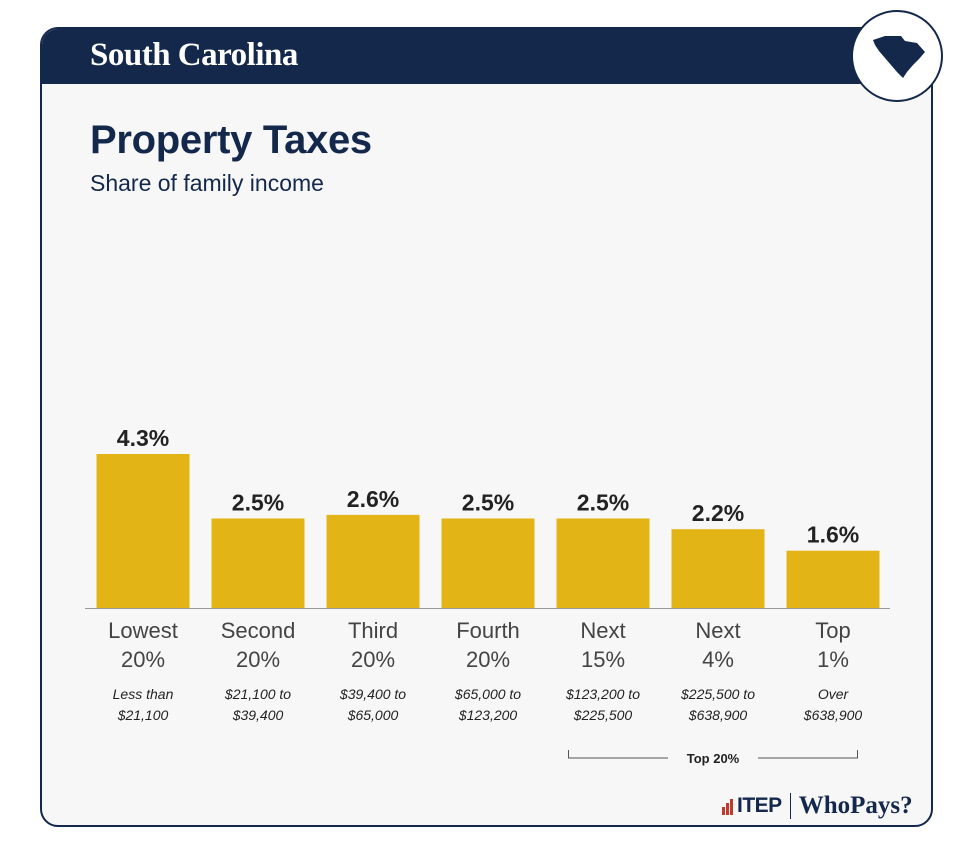  What do you see at coordinates (834, 694) in the screenshot?
I see `income-range-line1: Over` at bounding box center [834, 694].